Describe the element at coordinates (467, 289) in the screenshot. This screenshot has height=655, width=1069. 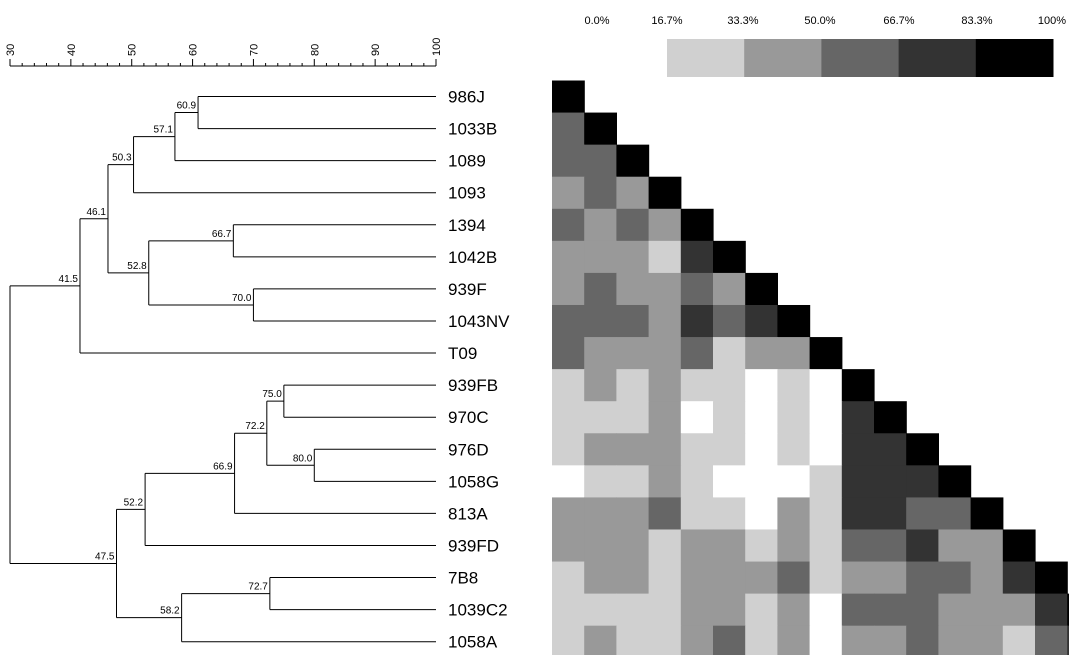
I see `leaf-label: 939F` at that location.